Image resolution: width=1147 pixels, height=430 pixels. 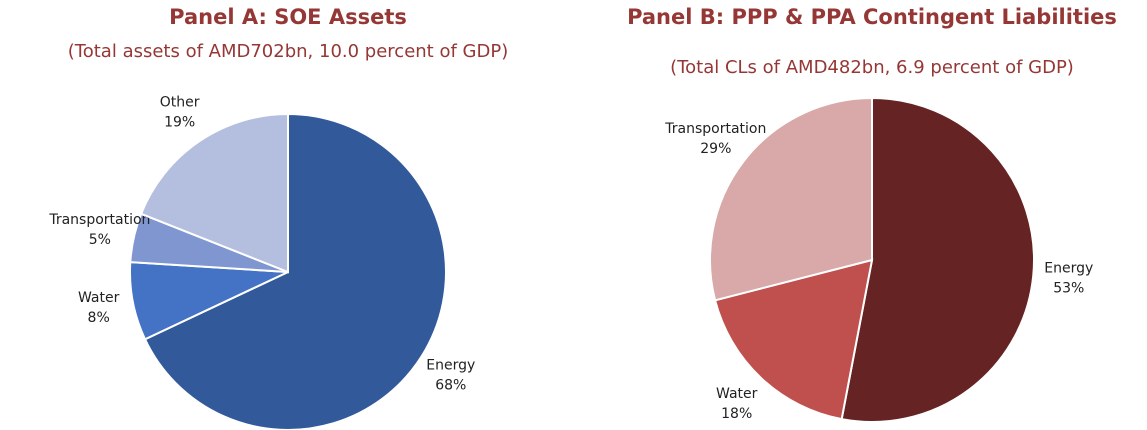 What do you see at coordinates (450, 385) in the screenshot?
I see `slice-value-label: 68%` at bounding box center [450, 385].